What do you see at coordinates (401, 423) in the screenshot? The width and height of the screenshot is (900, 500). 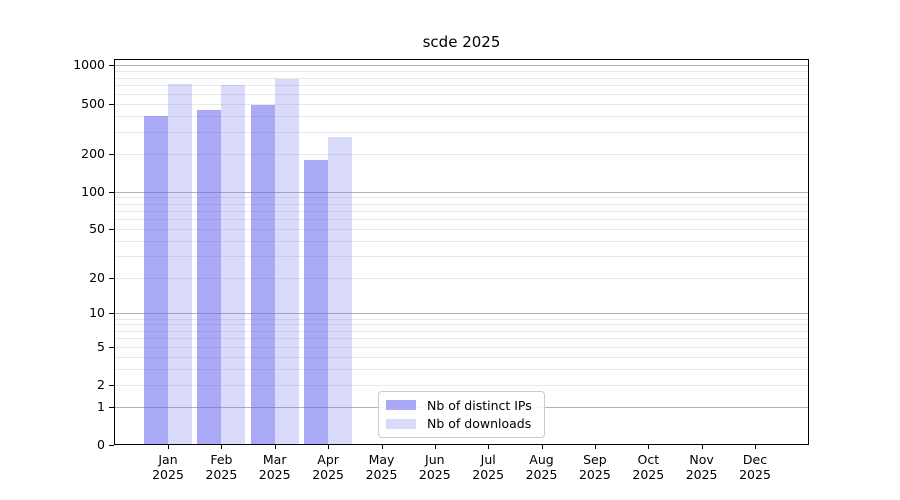 I see `legend-swatch-downloads` at bounding box center [401, 423].